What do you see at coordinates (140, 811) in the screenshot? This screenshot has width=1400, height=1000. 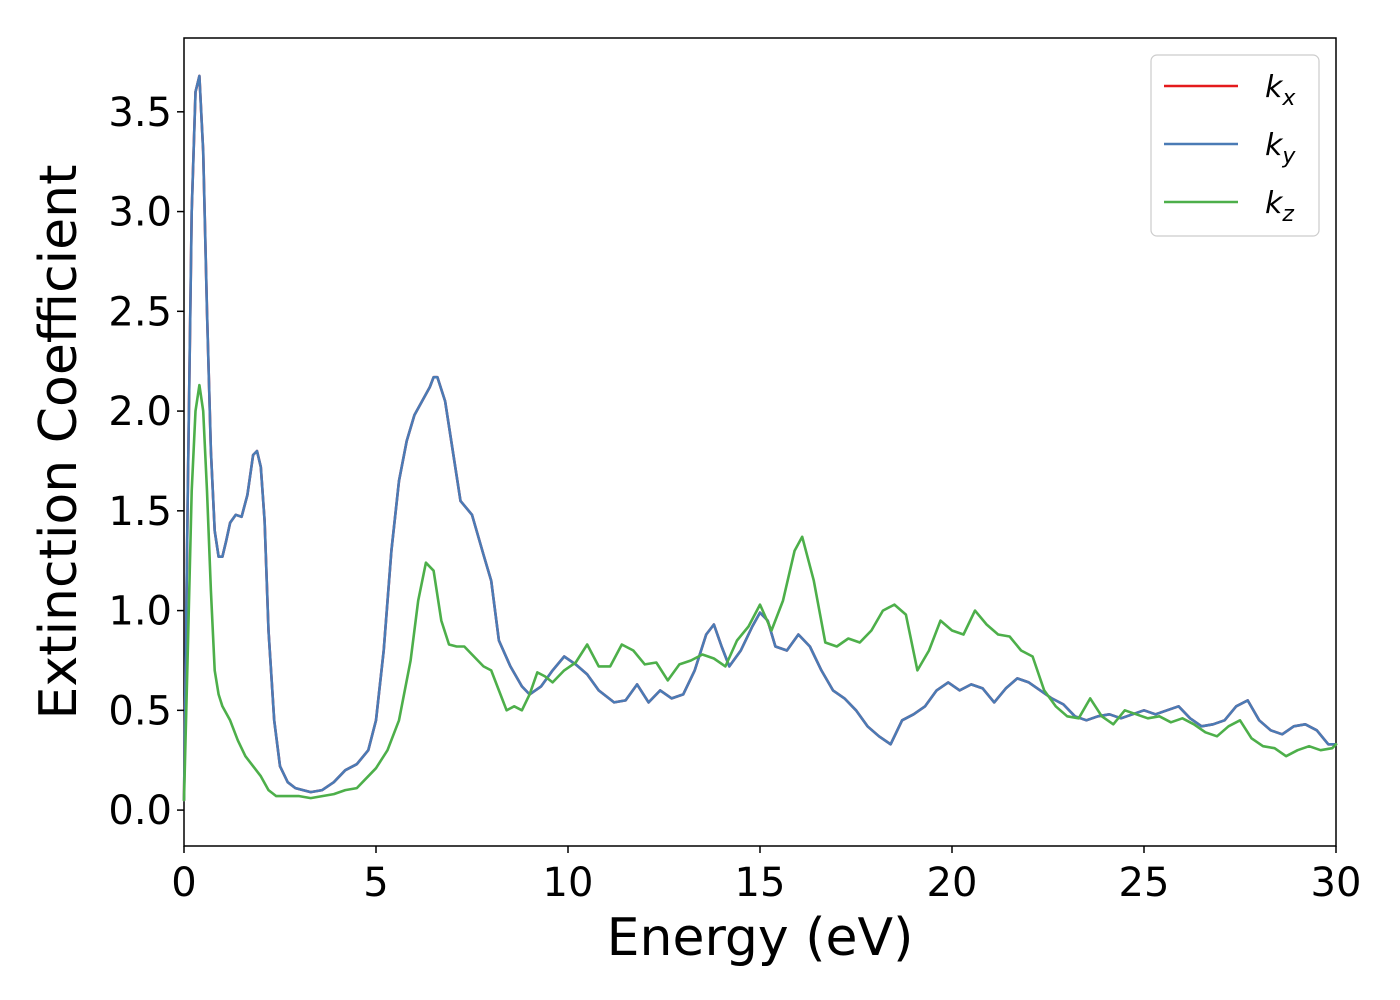 I see `y-tick-label: 0.0` at bounding box center [140, 811].